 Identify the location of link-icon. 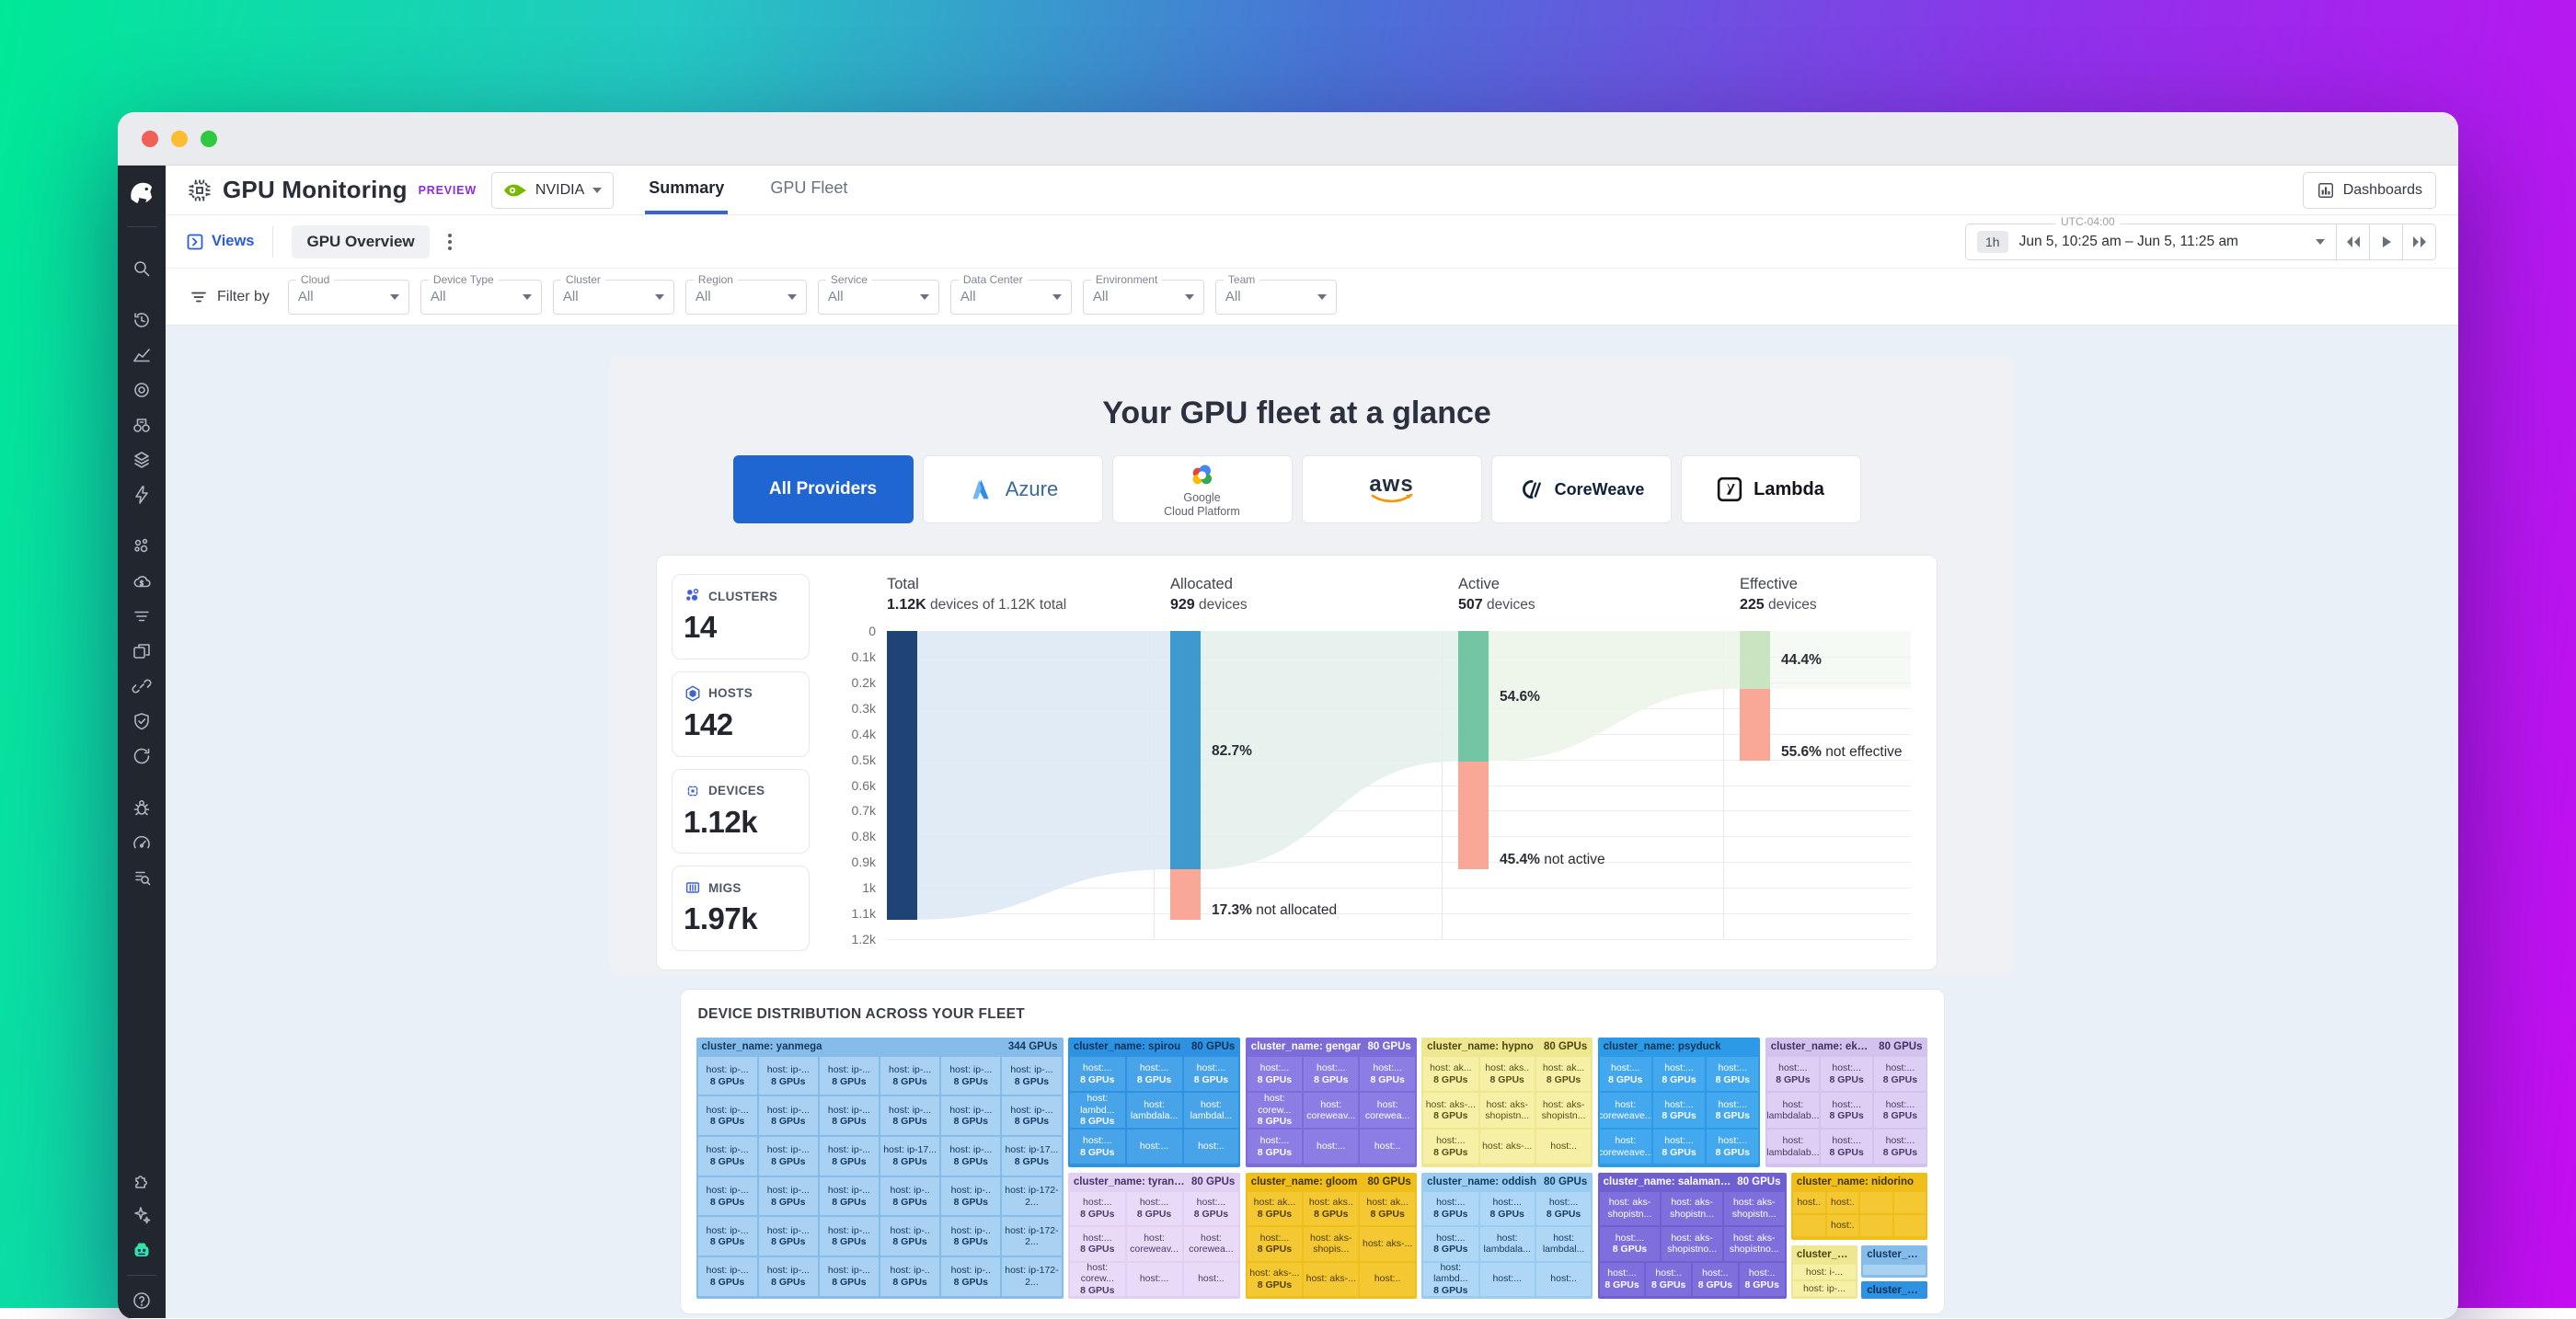
(142, 686).